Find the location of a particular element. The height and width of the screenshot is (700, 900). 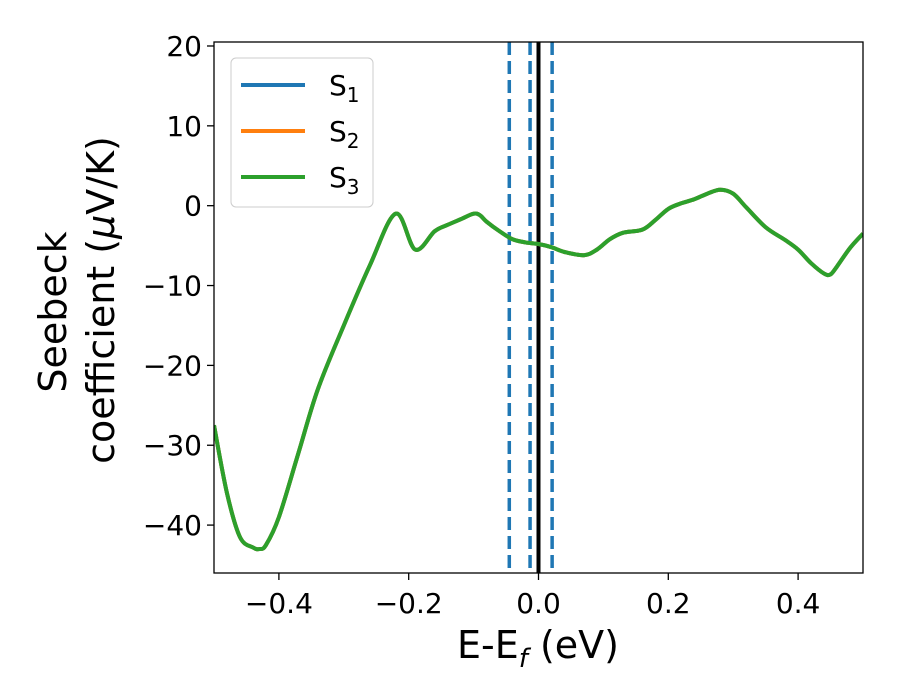

legend-item-s3: S3 is located at coordinates (300, 180).